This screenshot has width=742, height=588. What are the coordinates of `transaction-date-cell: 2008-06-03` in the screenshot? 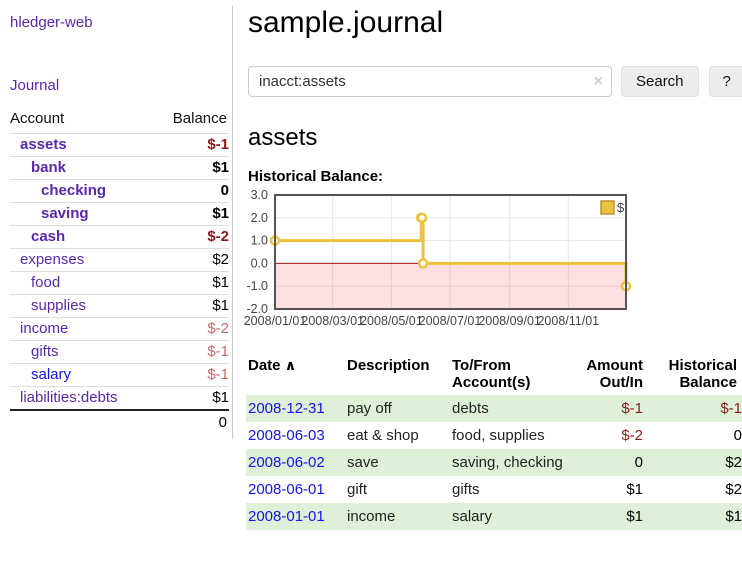 It's located at (295, 435).